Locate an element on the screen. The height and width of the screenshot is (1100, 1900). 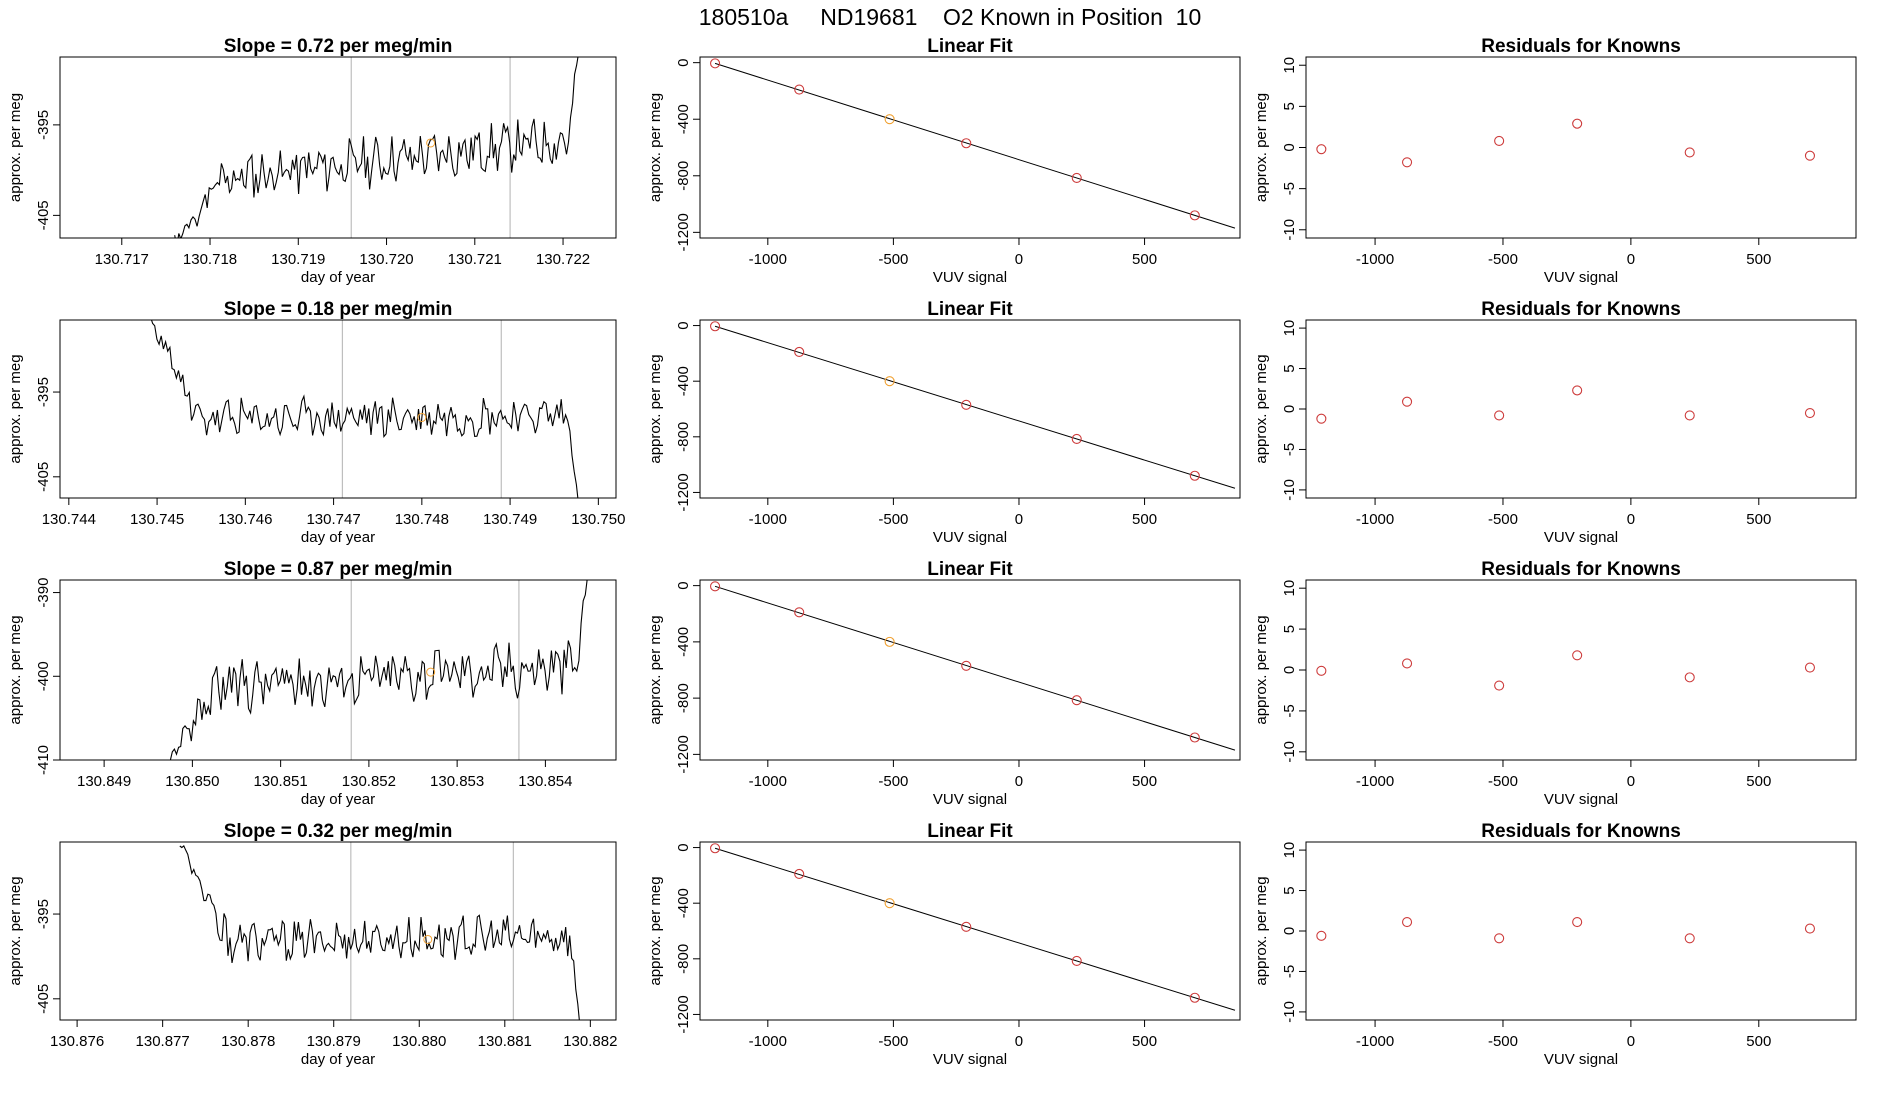
x-tick-label: 130.721 is located at coordinates (475, 259).